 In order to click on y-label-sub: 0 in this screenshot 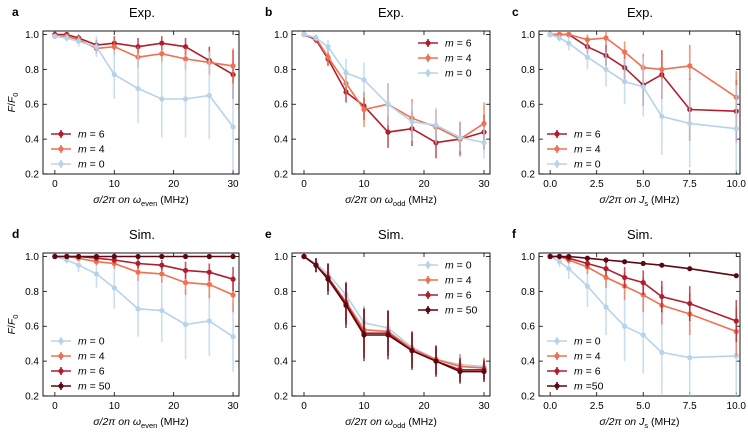, I will do `click(15, 317)`.